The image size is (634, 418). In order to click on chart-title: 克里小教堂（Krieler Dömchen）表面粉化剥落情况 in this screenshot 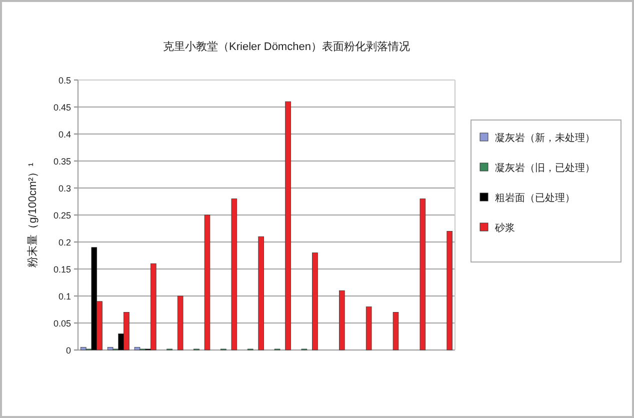, I will do `click(286, 46)`.